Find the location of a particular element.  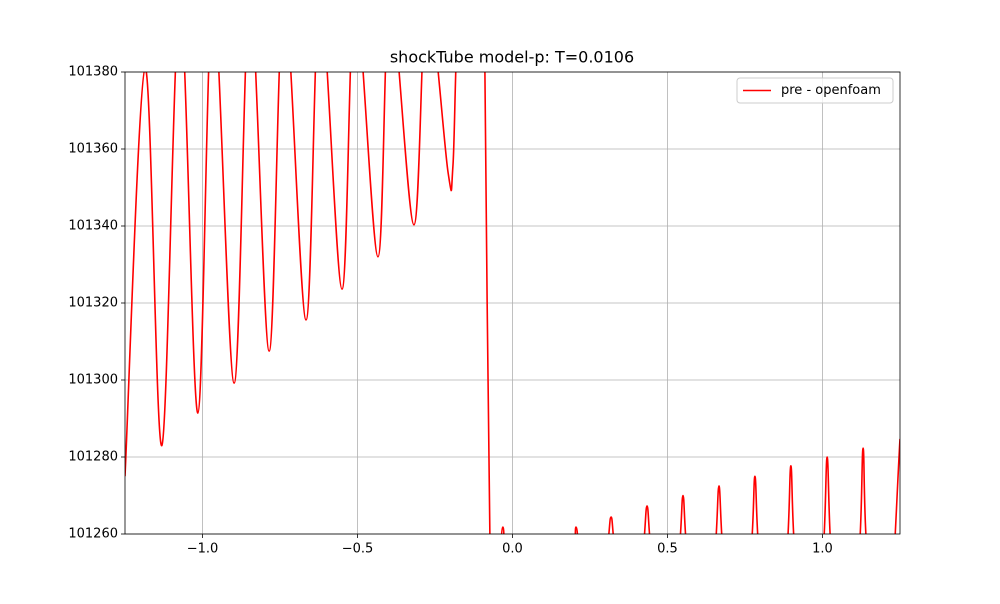

y-tick-label: 101360 is located at coordinates (93, 149).